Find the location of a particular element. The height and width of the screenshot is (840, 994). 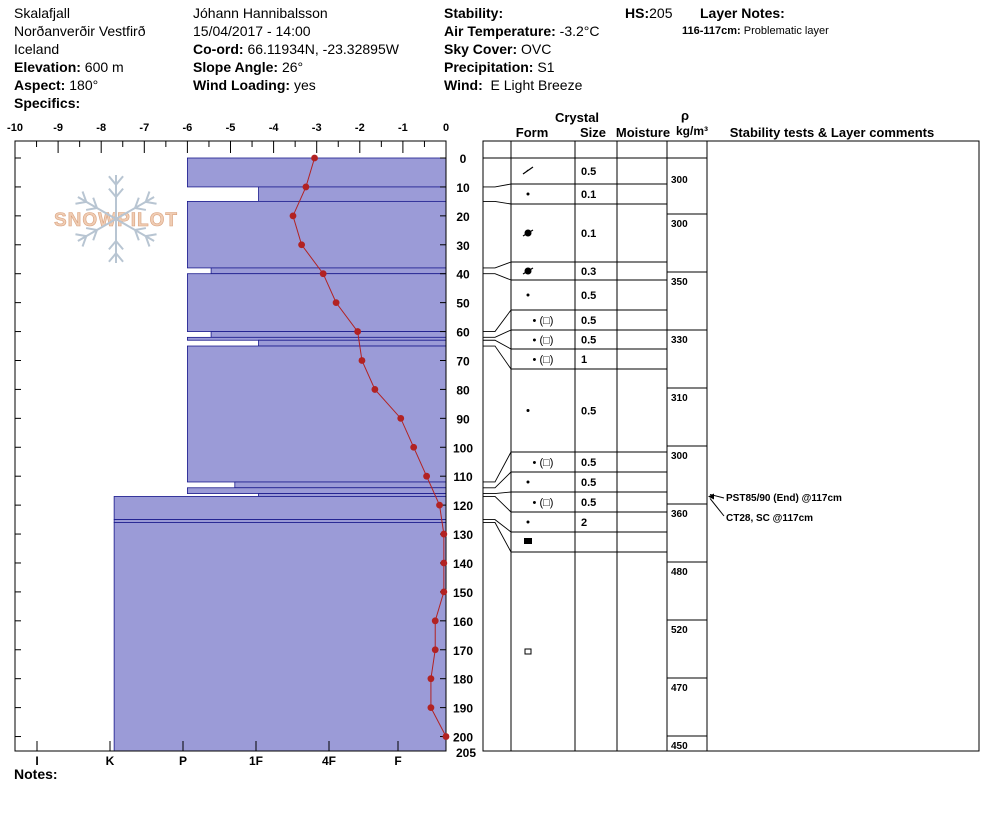

temp-tick-label: -1 is located at coordinates (403, 128).